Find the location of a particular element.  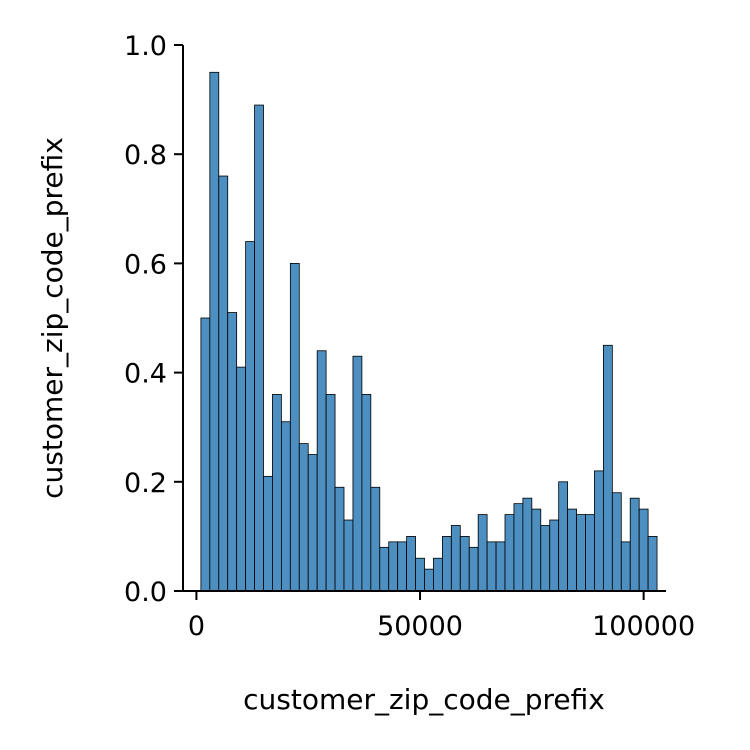

y-axis-label: customer_zip_code_prefix is located at coordinates (52, 318).